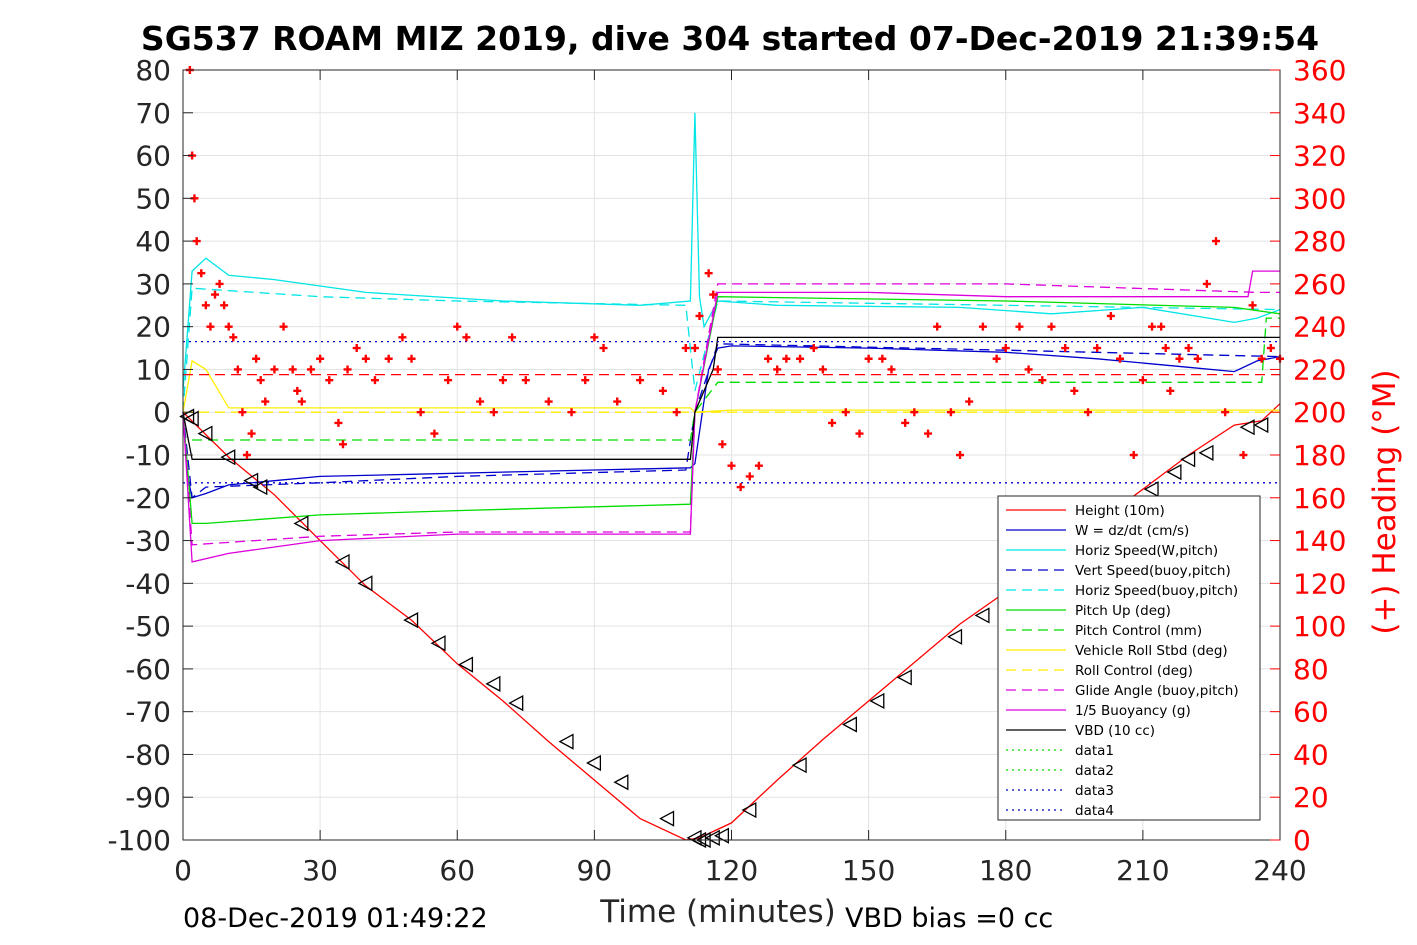 This screenshot has height=945, width=1417. Describe the element at coordinates (1134, 671) in the screenshot. I see `legend-label: Roll Control (deg)` at that location.